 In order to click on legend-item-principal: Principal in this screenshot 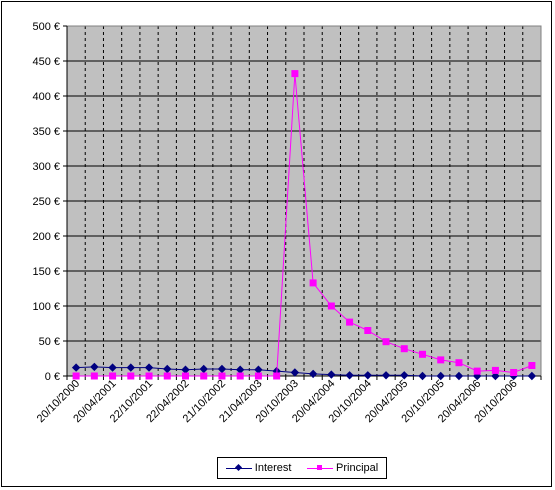, I will do `click(342, 468)`.